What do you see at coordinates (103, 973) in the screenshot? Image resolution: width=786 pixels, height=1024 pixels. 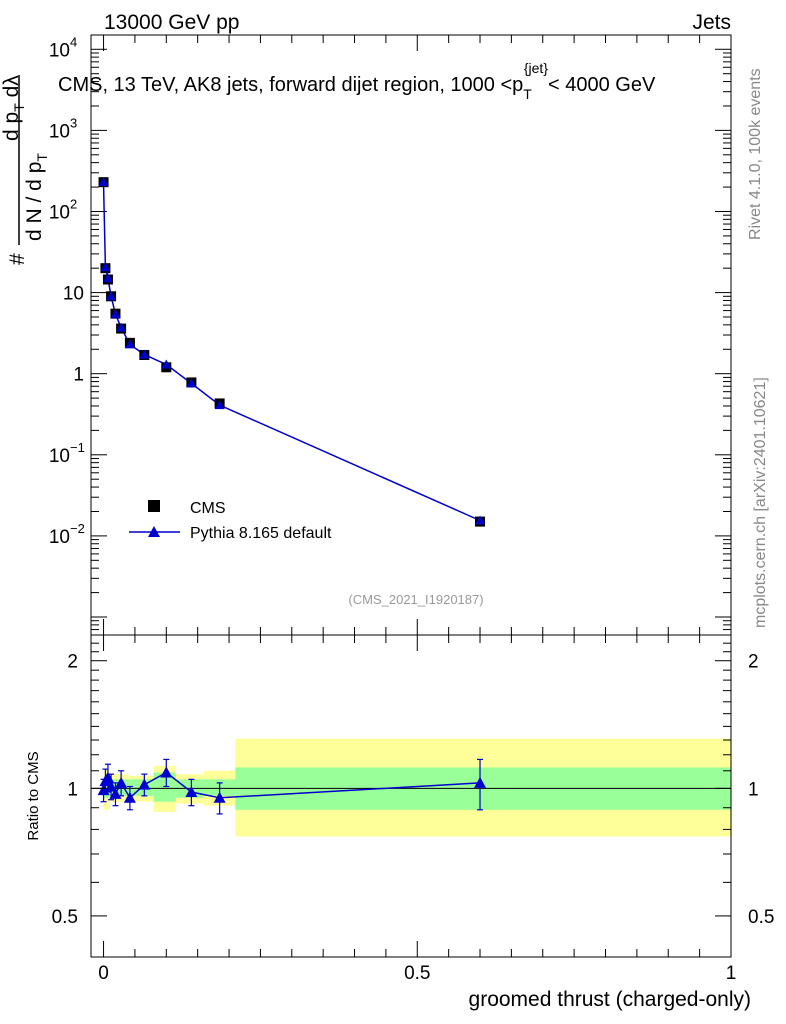 I see `x-tick-label: 0` at bounding box center [103, 973].